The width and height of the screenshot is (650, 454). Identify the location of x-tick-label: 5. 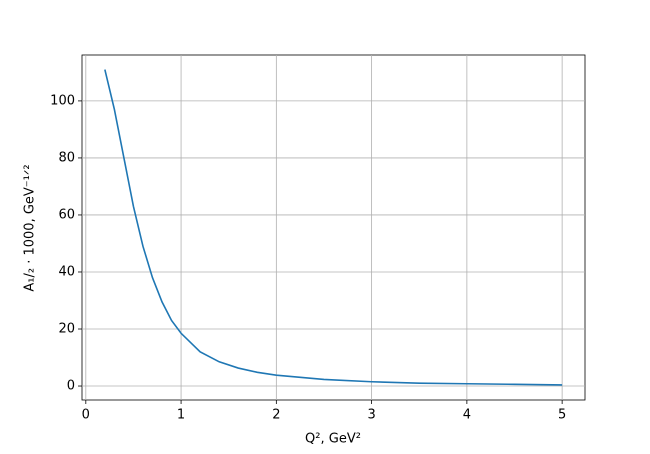
(562, 415).